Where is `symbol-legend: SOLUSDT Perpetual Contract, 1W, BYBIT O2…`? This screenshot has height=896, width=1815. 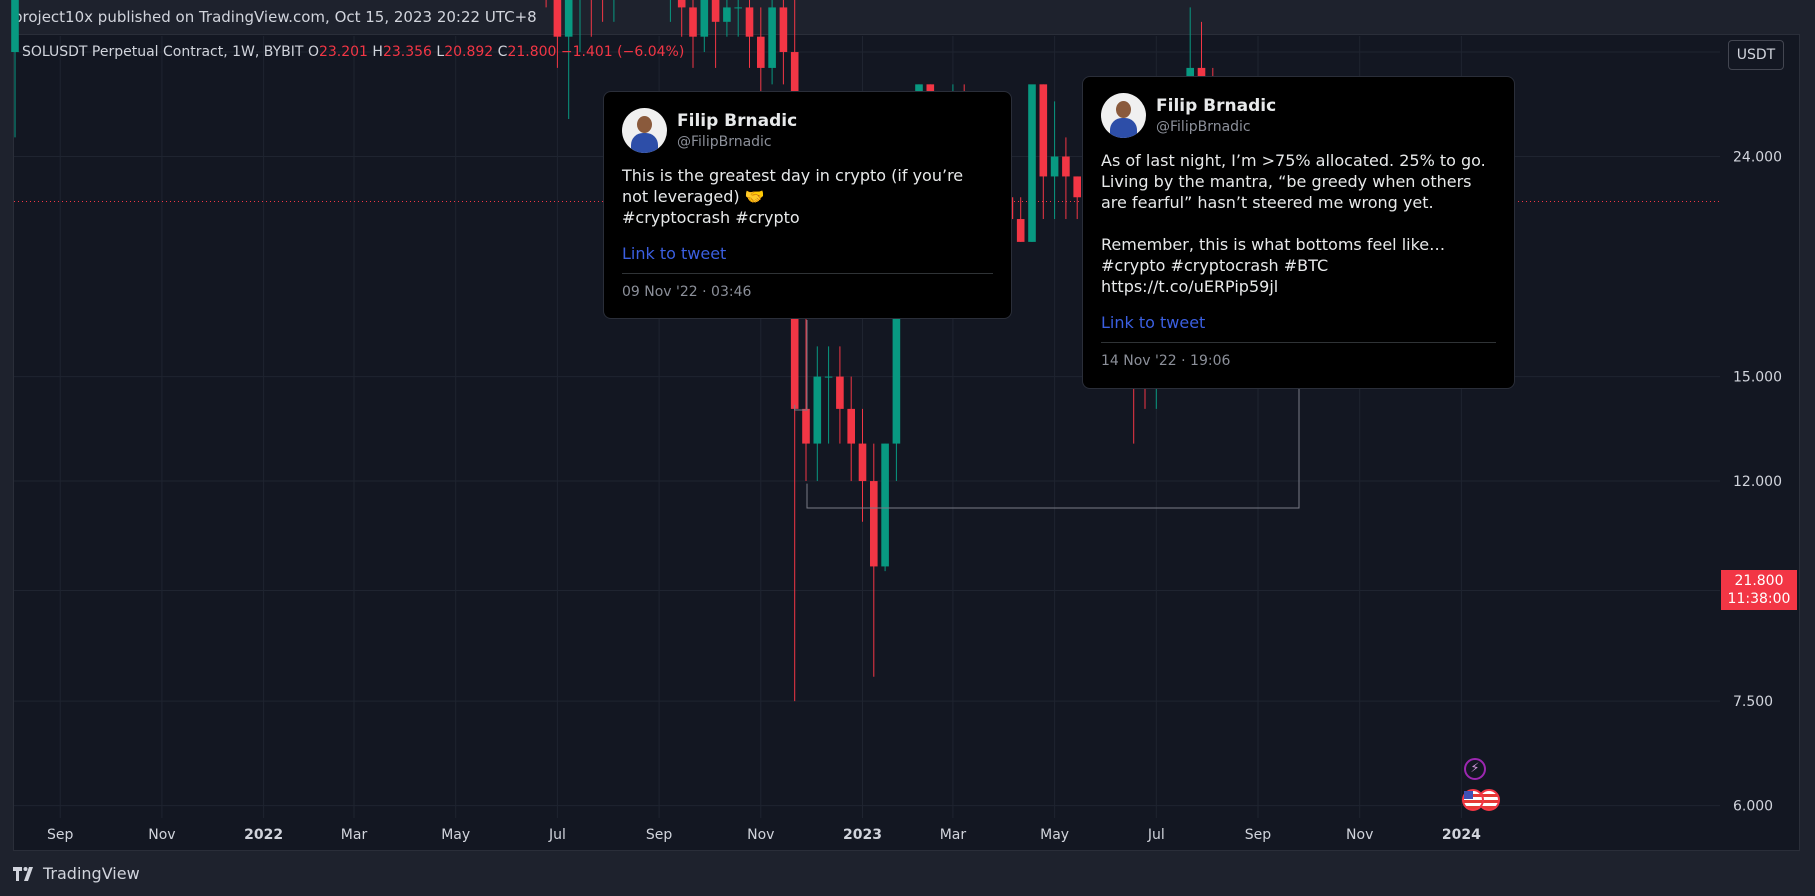
symbol-legend: SOLUSDT Perpetual Contract, 1W, BYBIT O2… is located at coordinates (353, 52).